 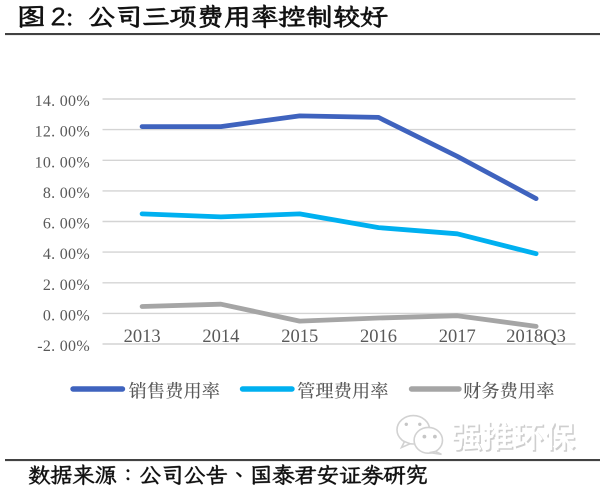 What do you see at coordinates (66, 224) in the screenshot?
I see `svg-text: 6. 00%` at bounding box center [66, 224].